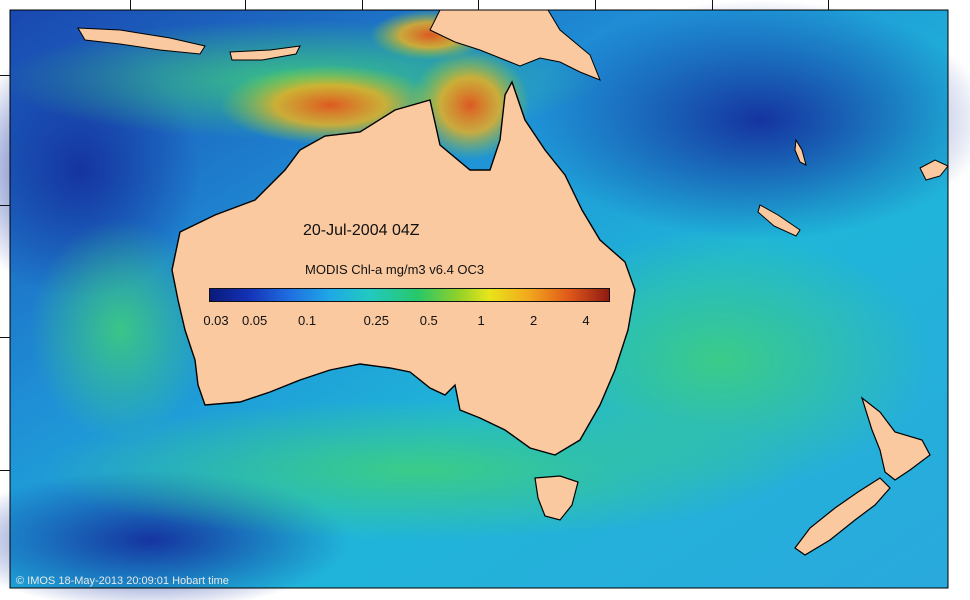 The image size is (970, 600). What do you see at coordinates (141, 41) in the screenshot?
I see `land-indonesia` at bounding box center [141, 41].